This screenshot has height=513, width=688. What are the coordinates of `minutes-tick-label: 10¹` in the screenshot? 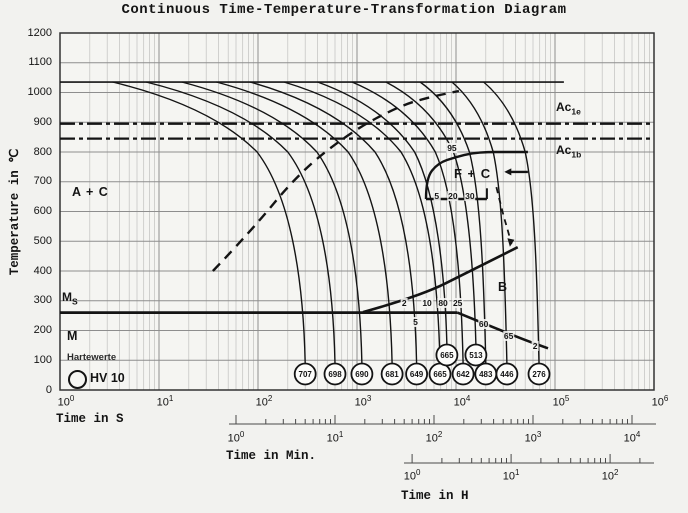 It's located at (335, 437).